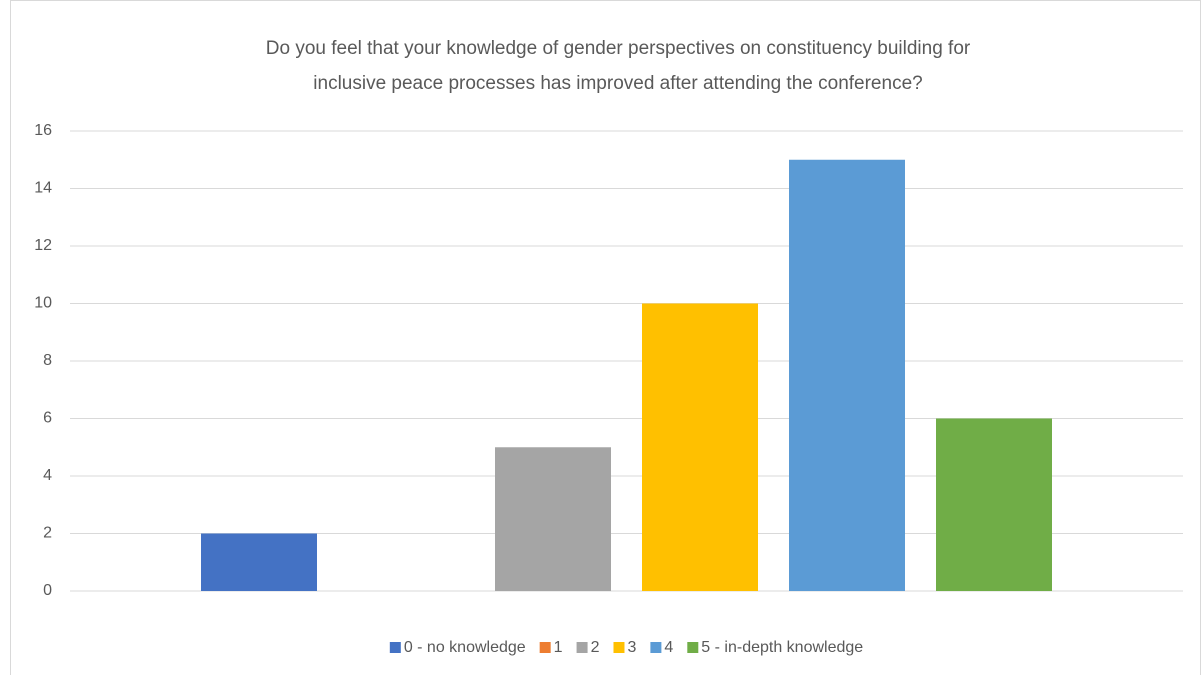 This screenshot has width=1202, height=675. Describe the element at coordinates (558, 647) in the screenshot. I see `legend-label: 1` at that location.